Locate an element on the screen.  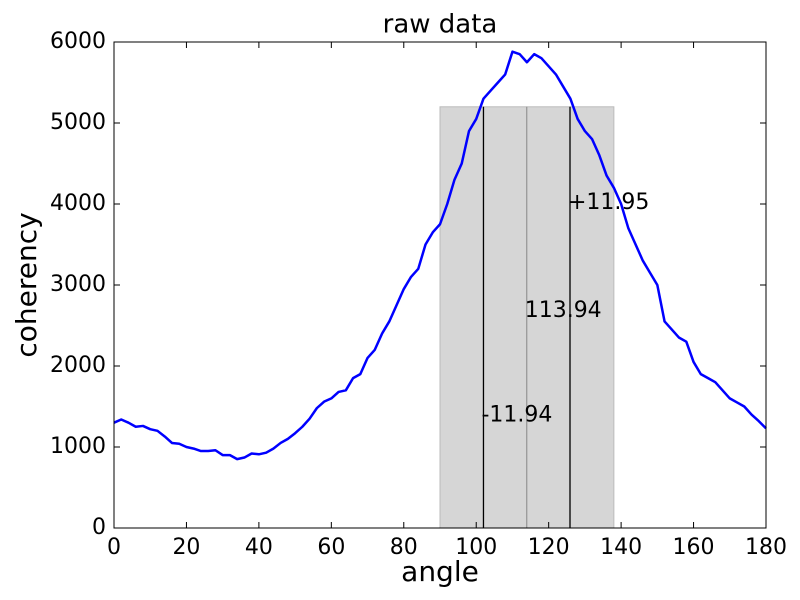
y-tick-label: 3000 is located at coordinates (78, 284).